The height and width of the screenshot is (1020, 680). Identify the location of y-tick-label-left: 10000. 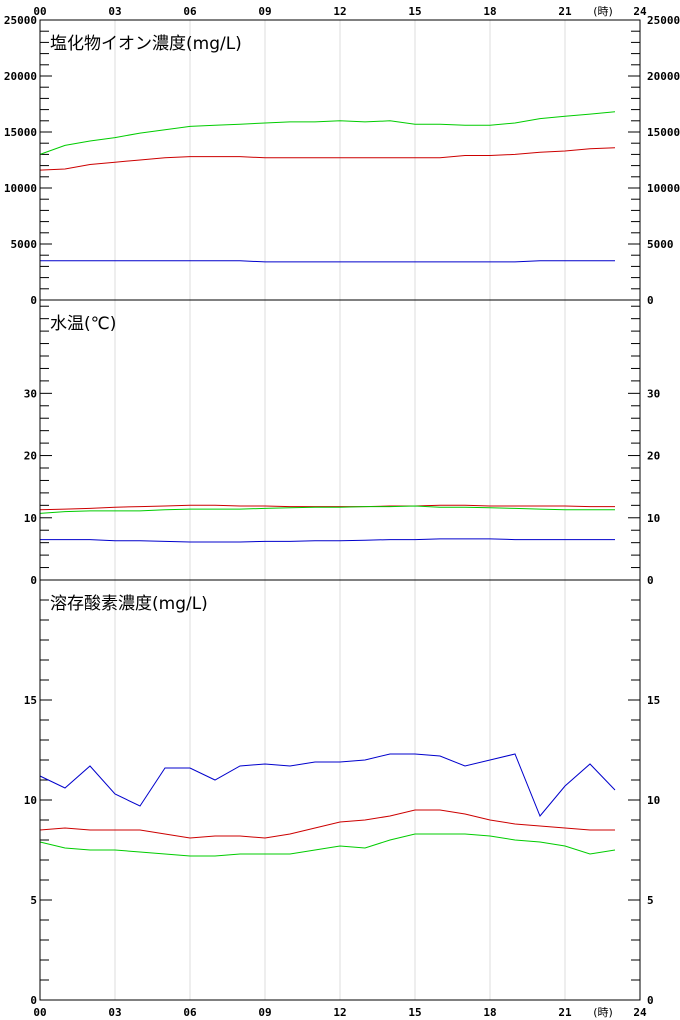
(20, 188).